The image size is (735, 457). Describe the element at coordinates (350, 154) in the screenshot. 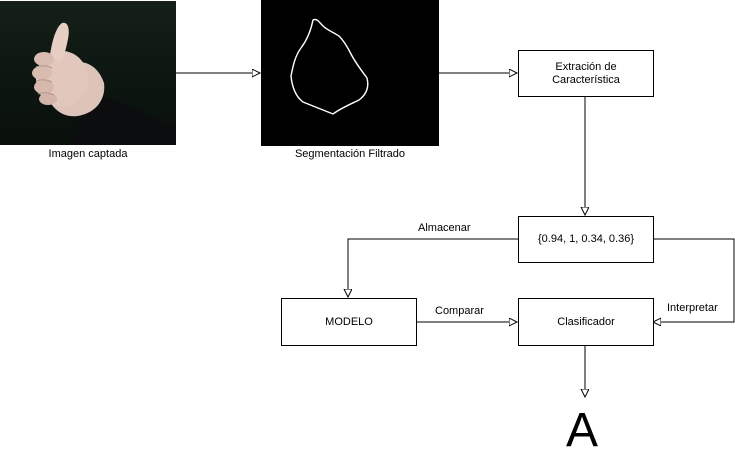

I see `segmented-image-caption: Segmentación Filtrado` at that location.